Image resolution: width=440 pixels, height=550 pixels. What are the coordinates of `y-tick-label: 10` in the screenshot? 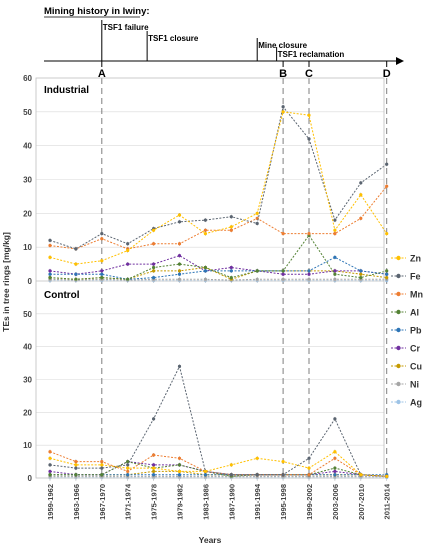 It's located at (27, 247).